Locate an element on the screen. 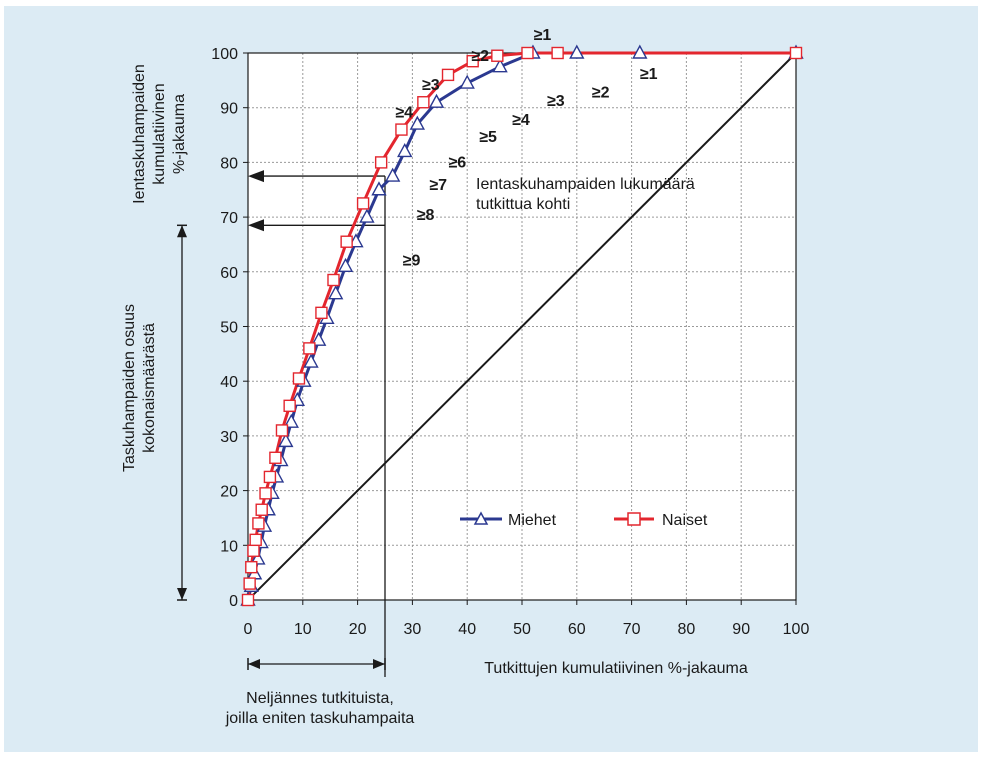 The height and width of the screenshot is (758, 982). left-span-title-line-2: kokonaismäärästä is located at coordinates (149, 388).